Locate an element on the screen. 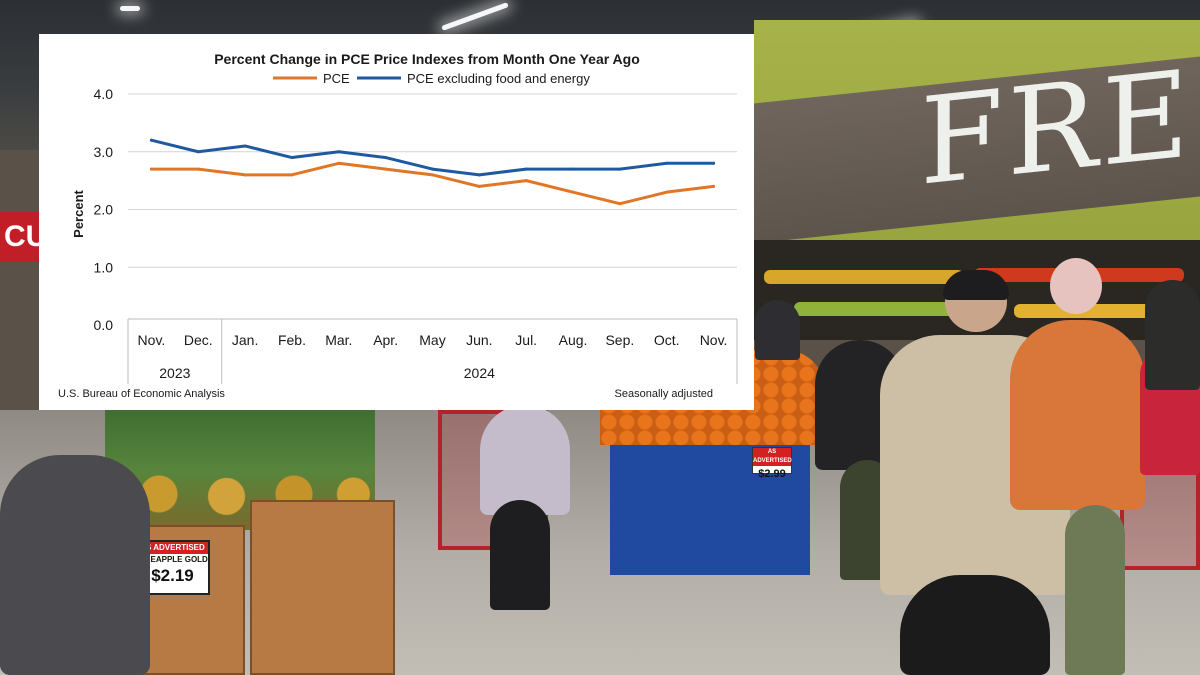 This screenshot has height=675, width=1200. price-tag-price: $2.99 is located at coordinates (772, 474).